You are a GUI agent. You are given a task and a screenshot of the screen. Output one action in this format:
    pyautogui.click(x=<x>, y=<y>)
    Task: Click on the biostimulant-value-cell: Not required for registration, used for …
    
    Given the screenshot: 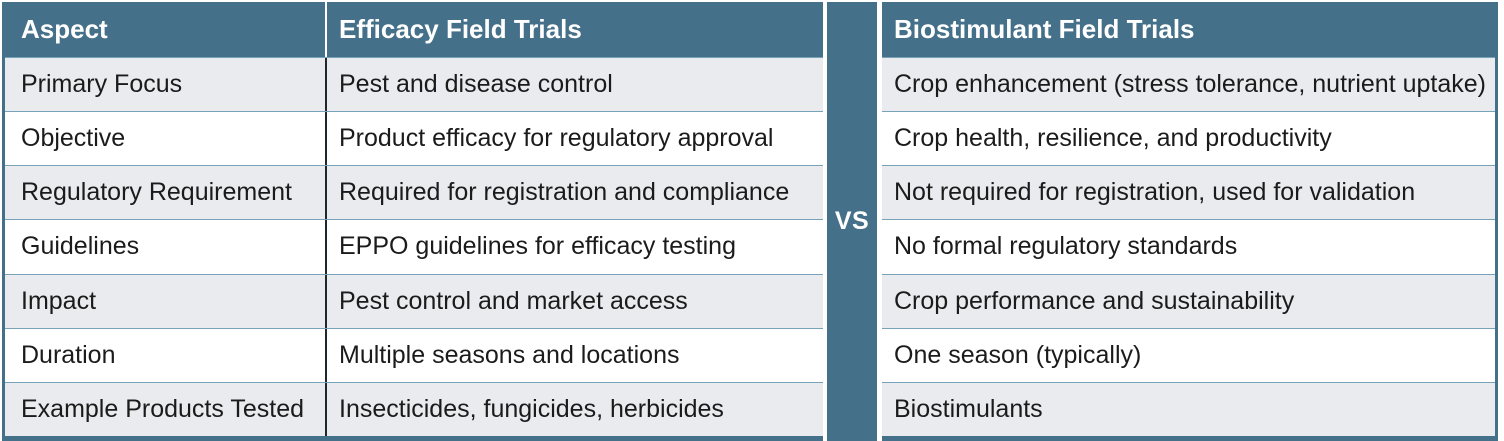 What is the action you would take?
    pyautogui.click(x=1155, y=192)
    